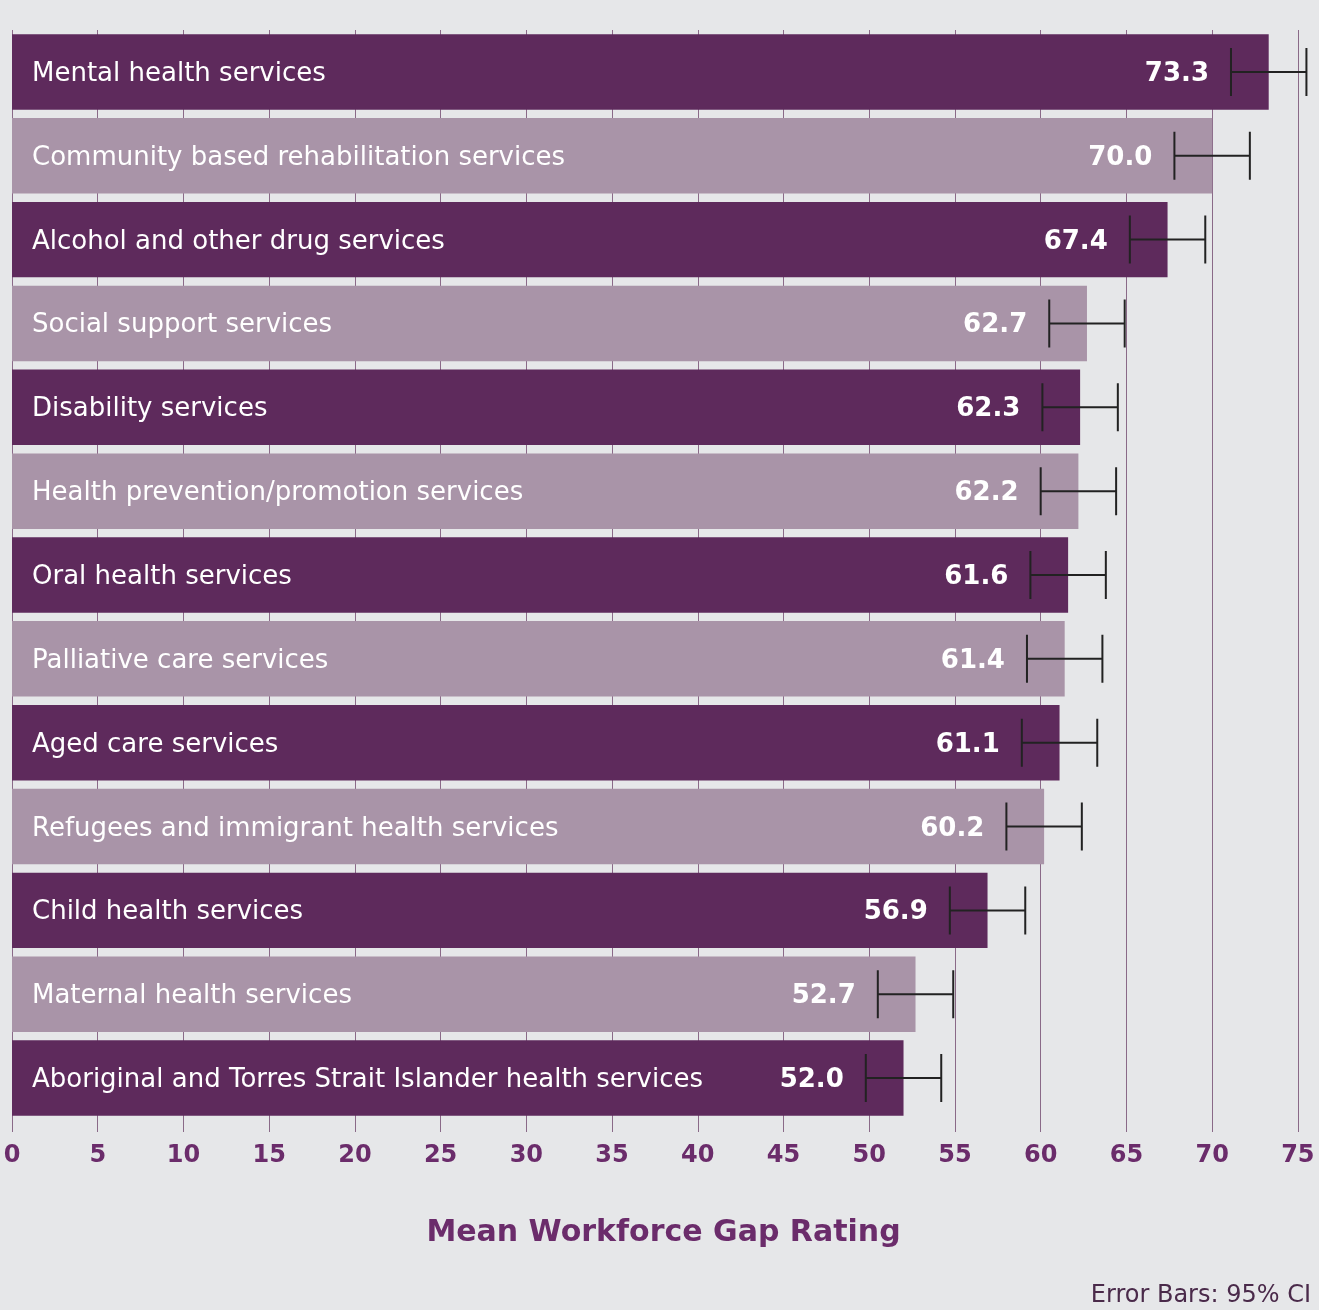 The image size is (1319, 1310). Describe the element at coordinates (355, 1154) in the screenshot. I see `x-tick-label: 20` at that location.